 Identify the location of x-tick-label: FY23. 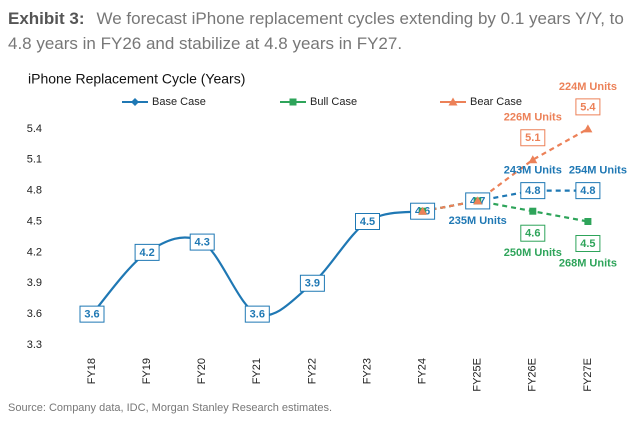
(367, 371).